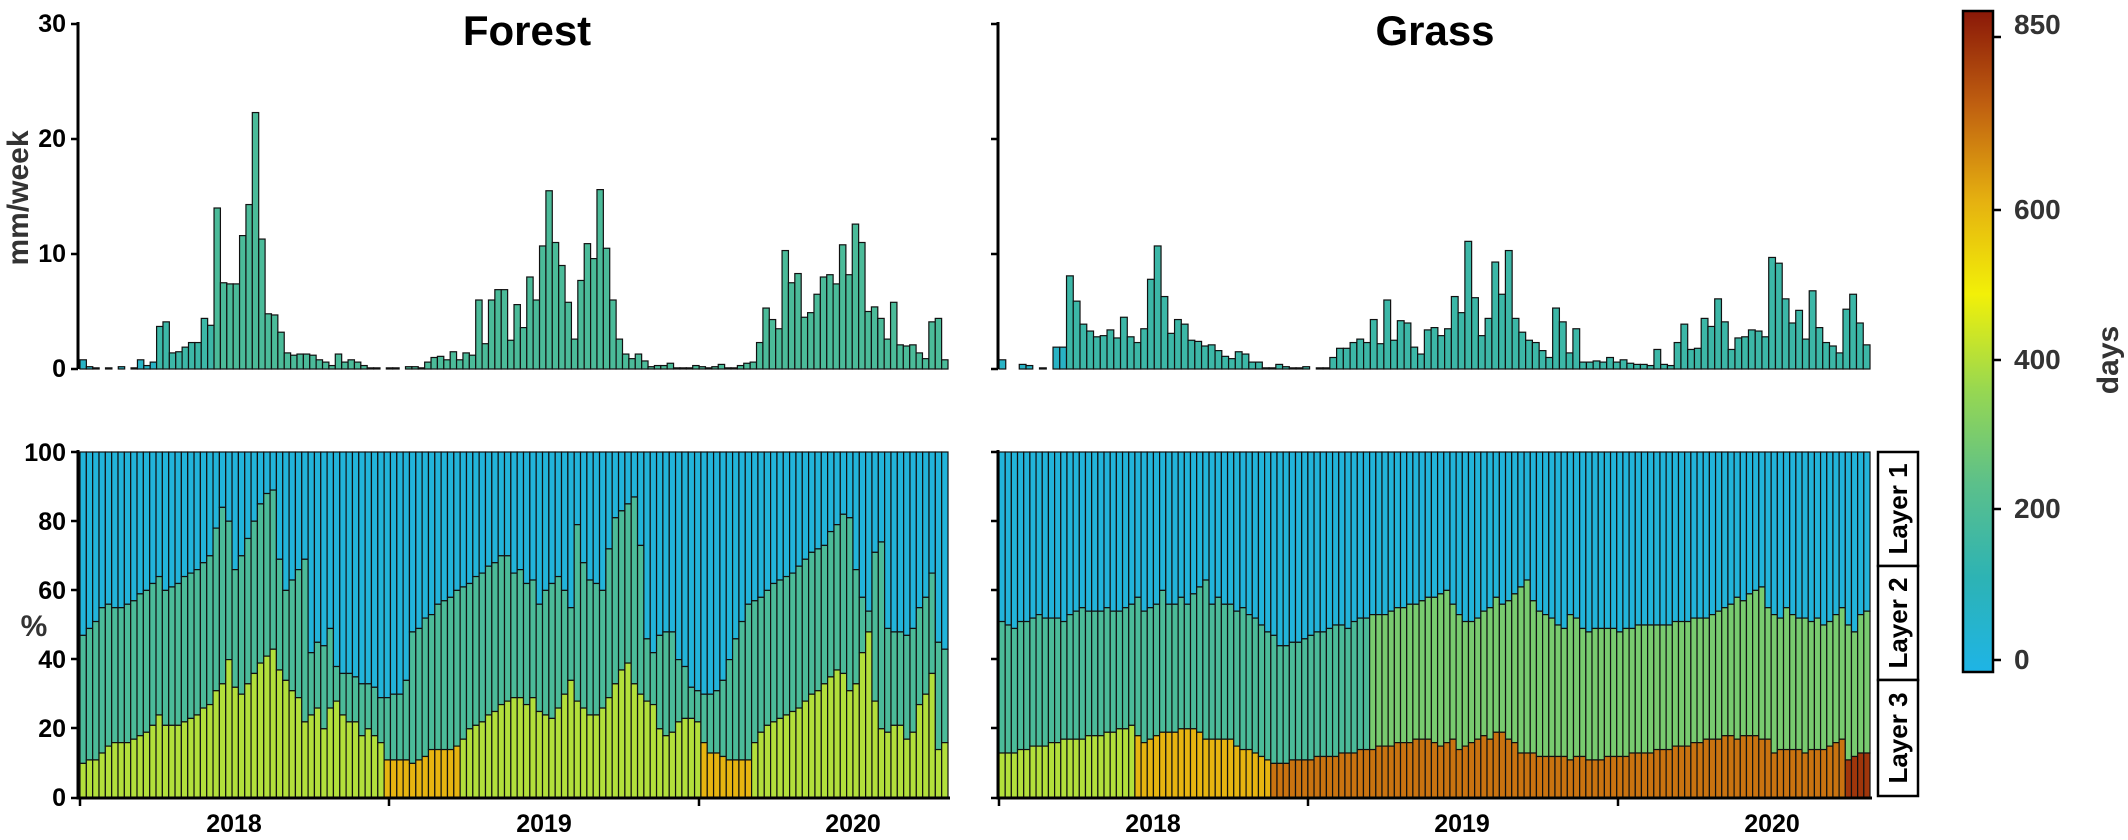  Describe the element at coordinates (1308, 802) in the screenshot. I see `grass-layer-xticks` at that location.